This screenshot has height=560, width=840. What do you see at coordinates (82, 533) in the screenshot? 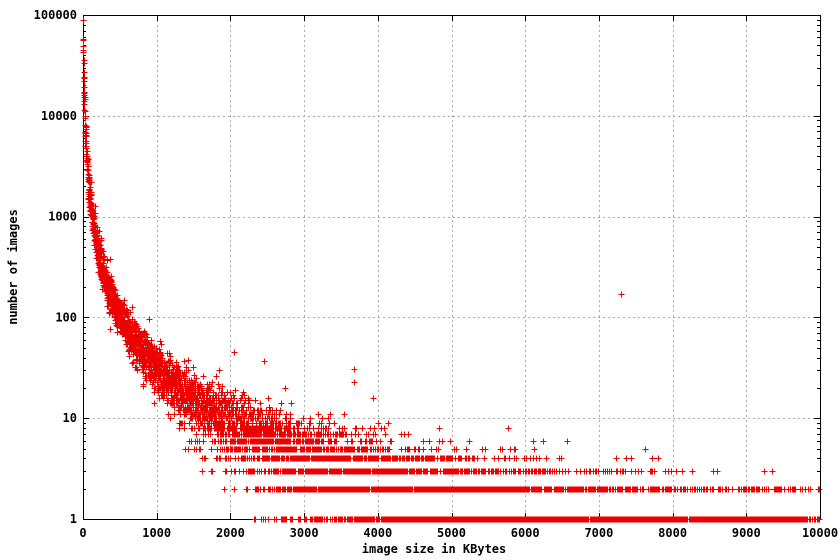
I see `x-tick-label: 0` at bounding box center [82, 533].